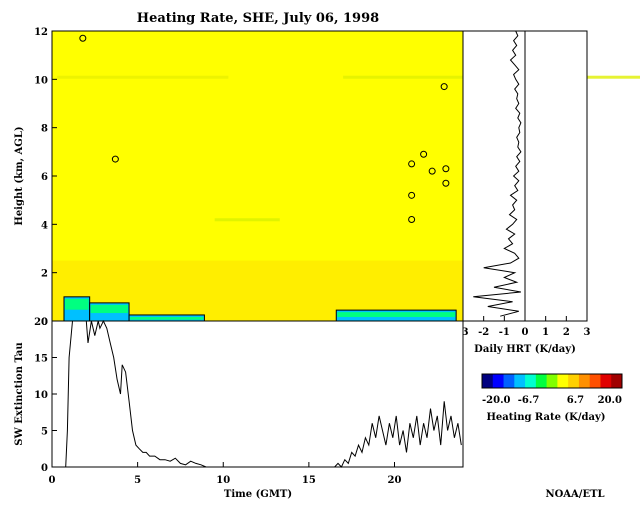 Image resolution: width=640 pixels, height=512 pixels. I want to click on tau-line-morning, so click(136, 393).